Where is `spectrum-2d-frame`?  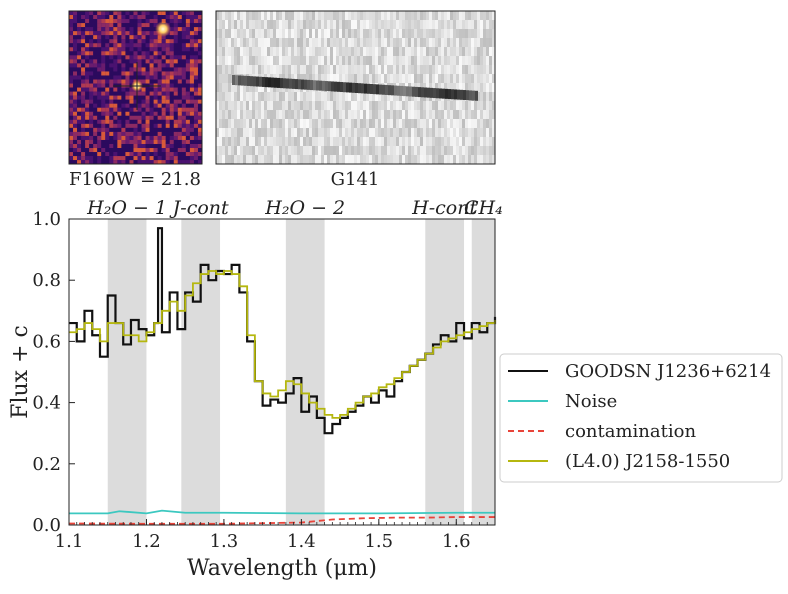
spectrum-2d-frame is located at coordinates (355, 87).